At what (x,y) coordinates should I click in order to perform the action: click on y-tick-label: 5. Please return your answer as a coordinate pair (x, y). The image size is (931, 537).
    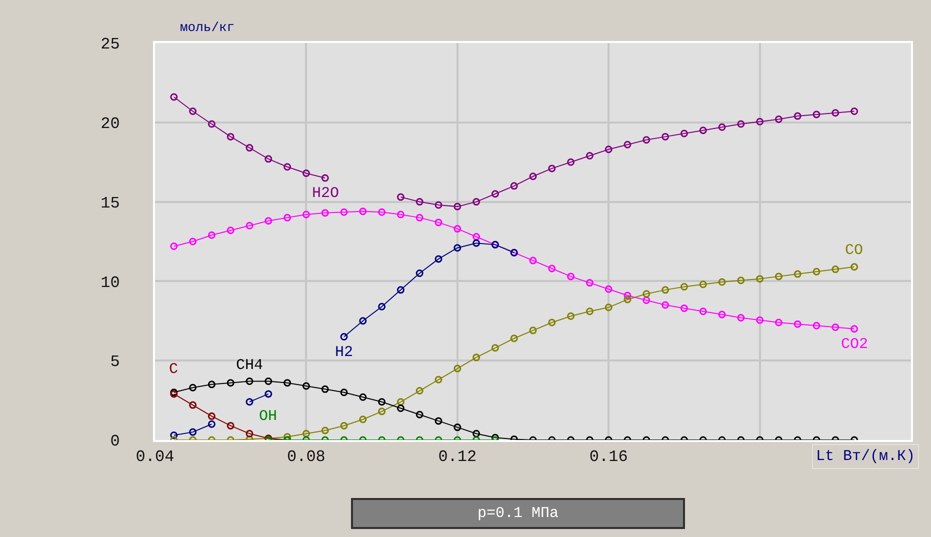
    Looking at the image, I should click on (115, 362).